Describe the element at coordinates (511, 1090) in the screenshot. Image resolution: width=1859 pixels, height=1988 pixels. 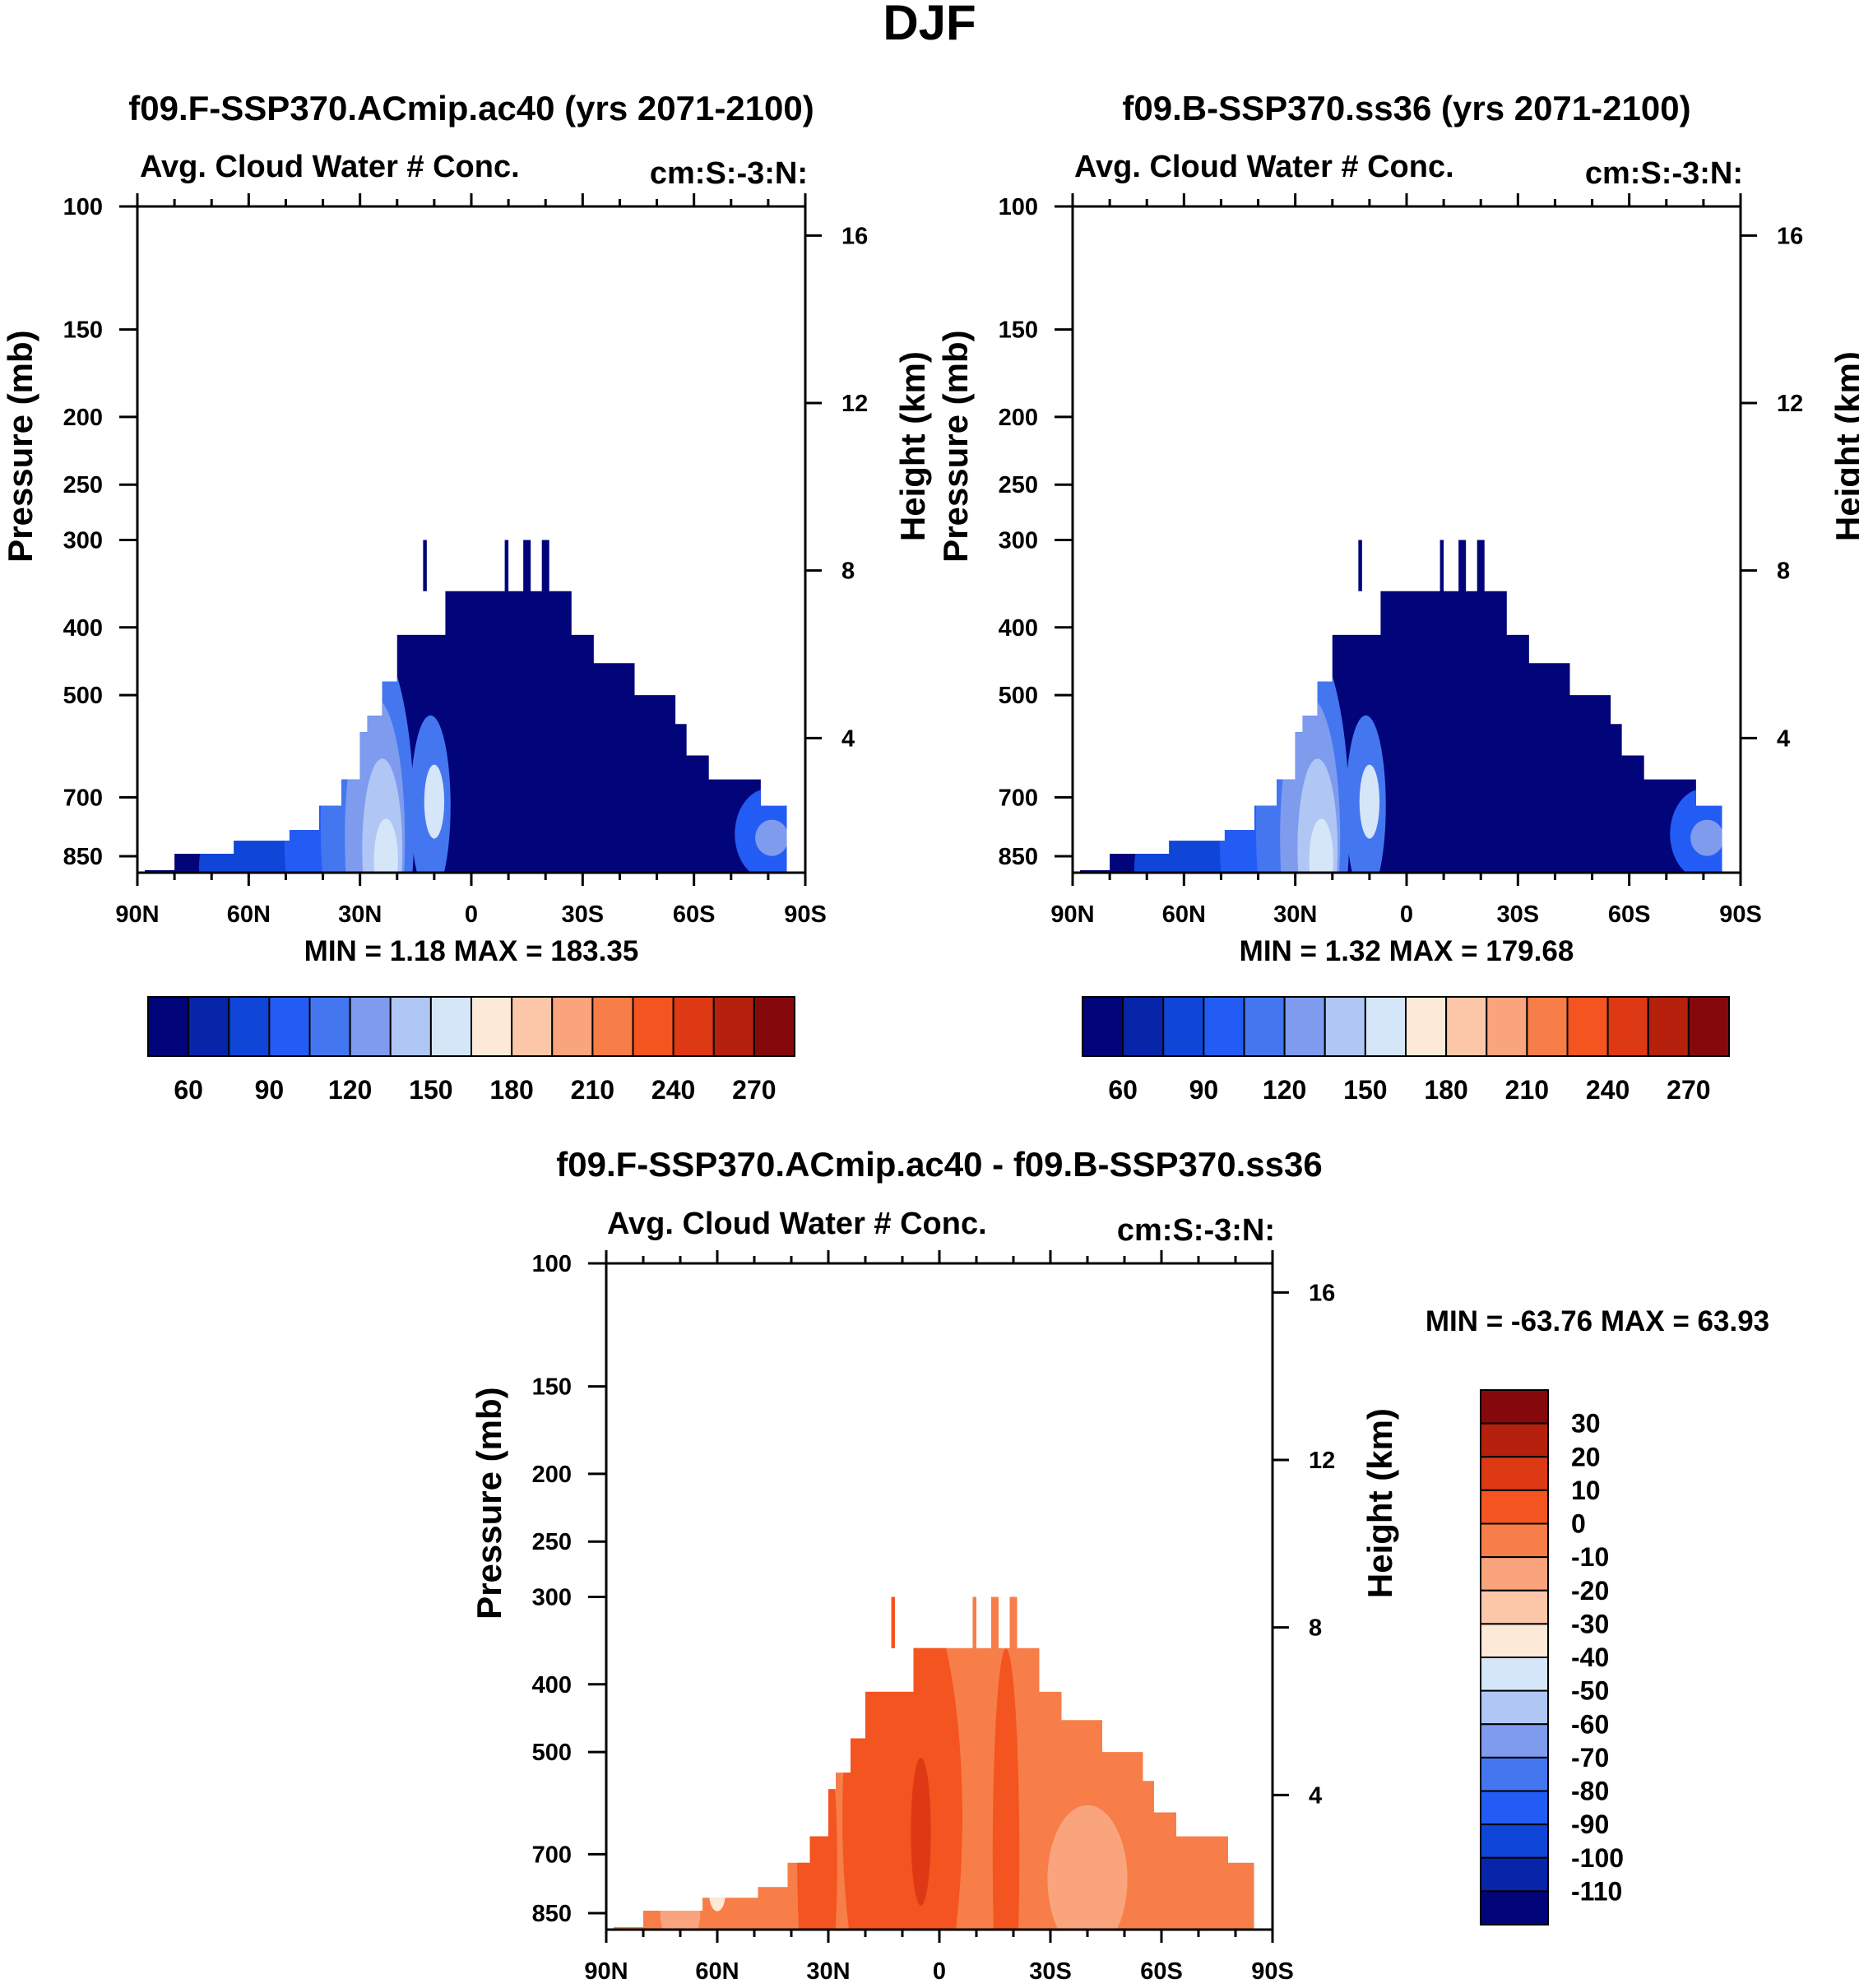
I see `colorbar-label: 180` at that location.